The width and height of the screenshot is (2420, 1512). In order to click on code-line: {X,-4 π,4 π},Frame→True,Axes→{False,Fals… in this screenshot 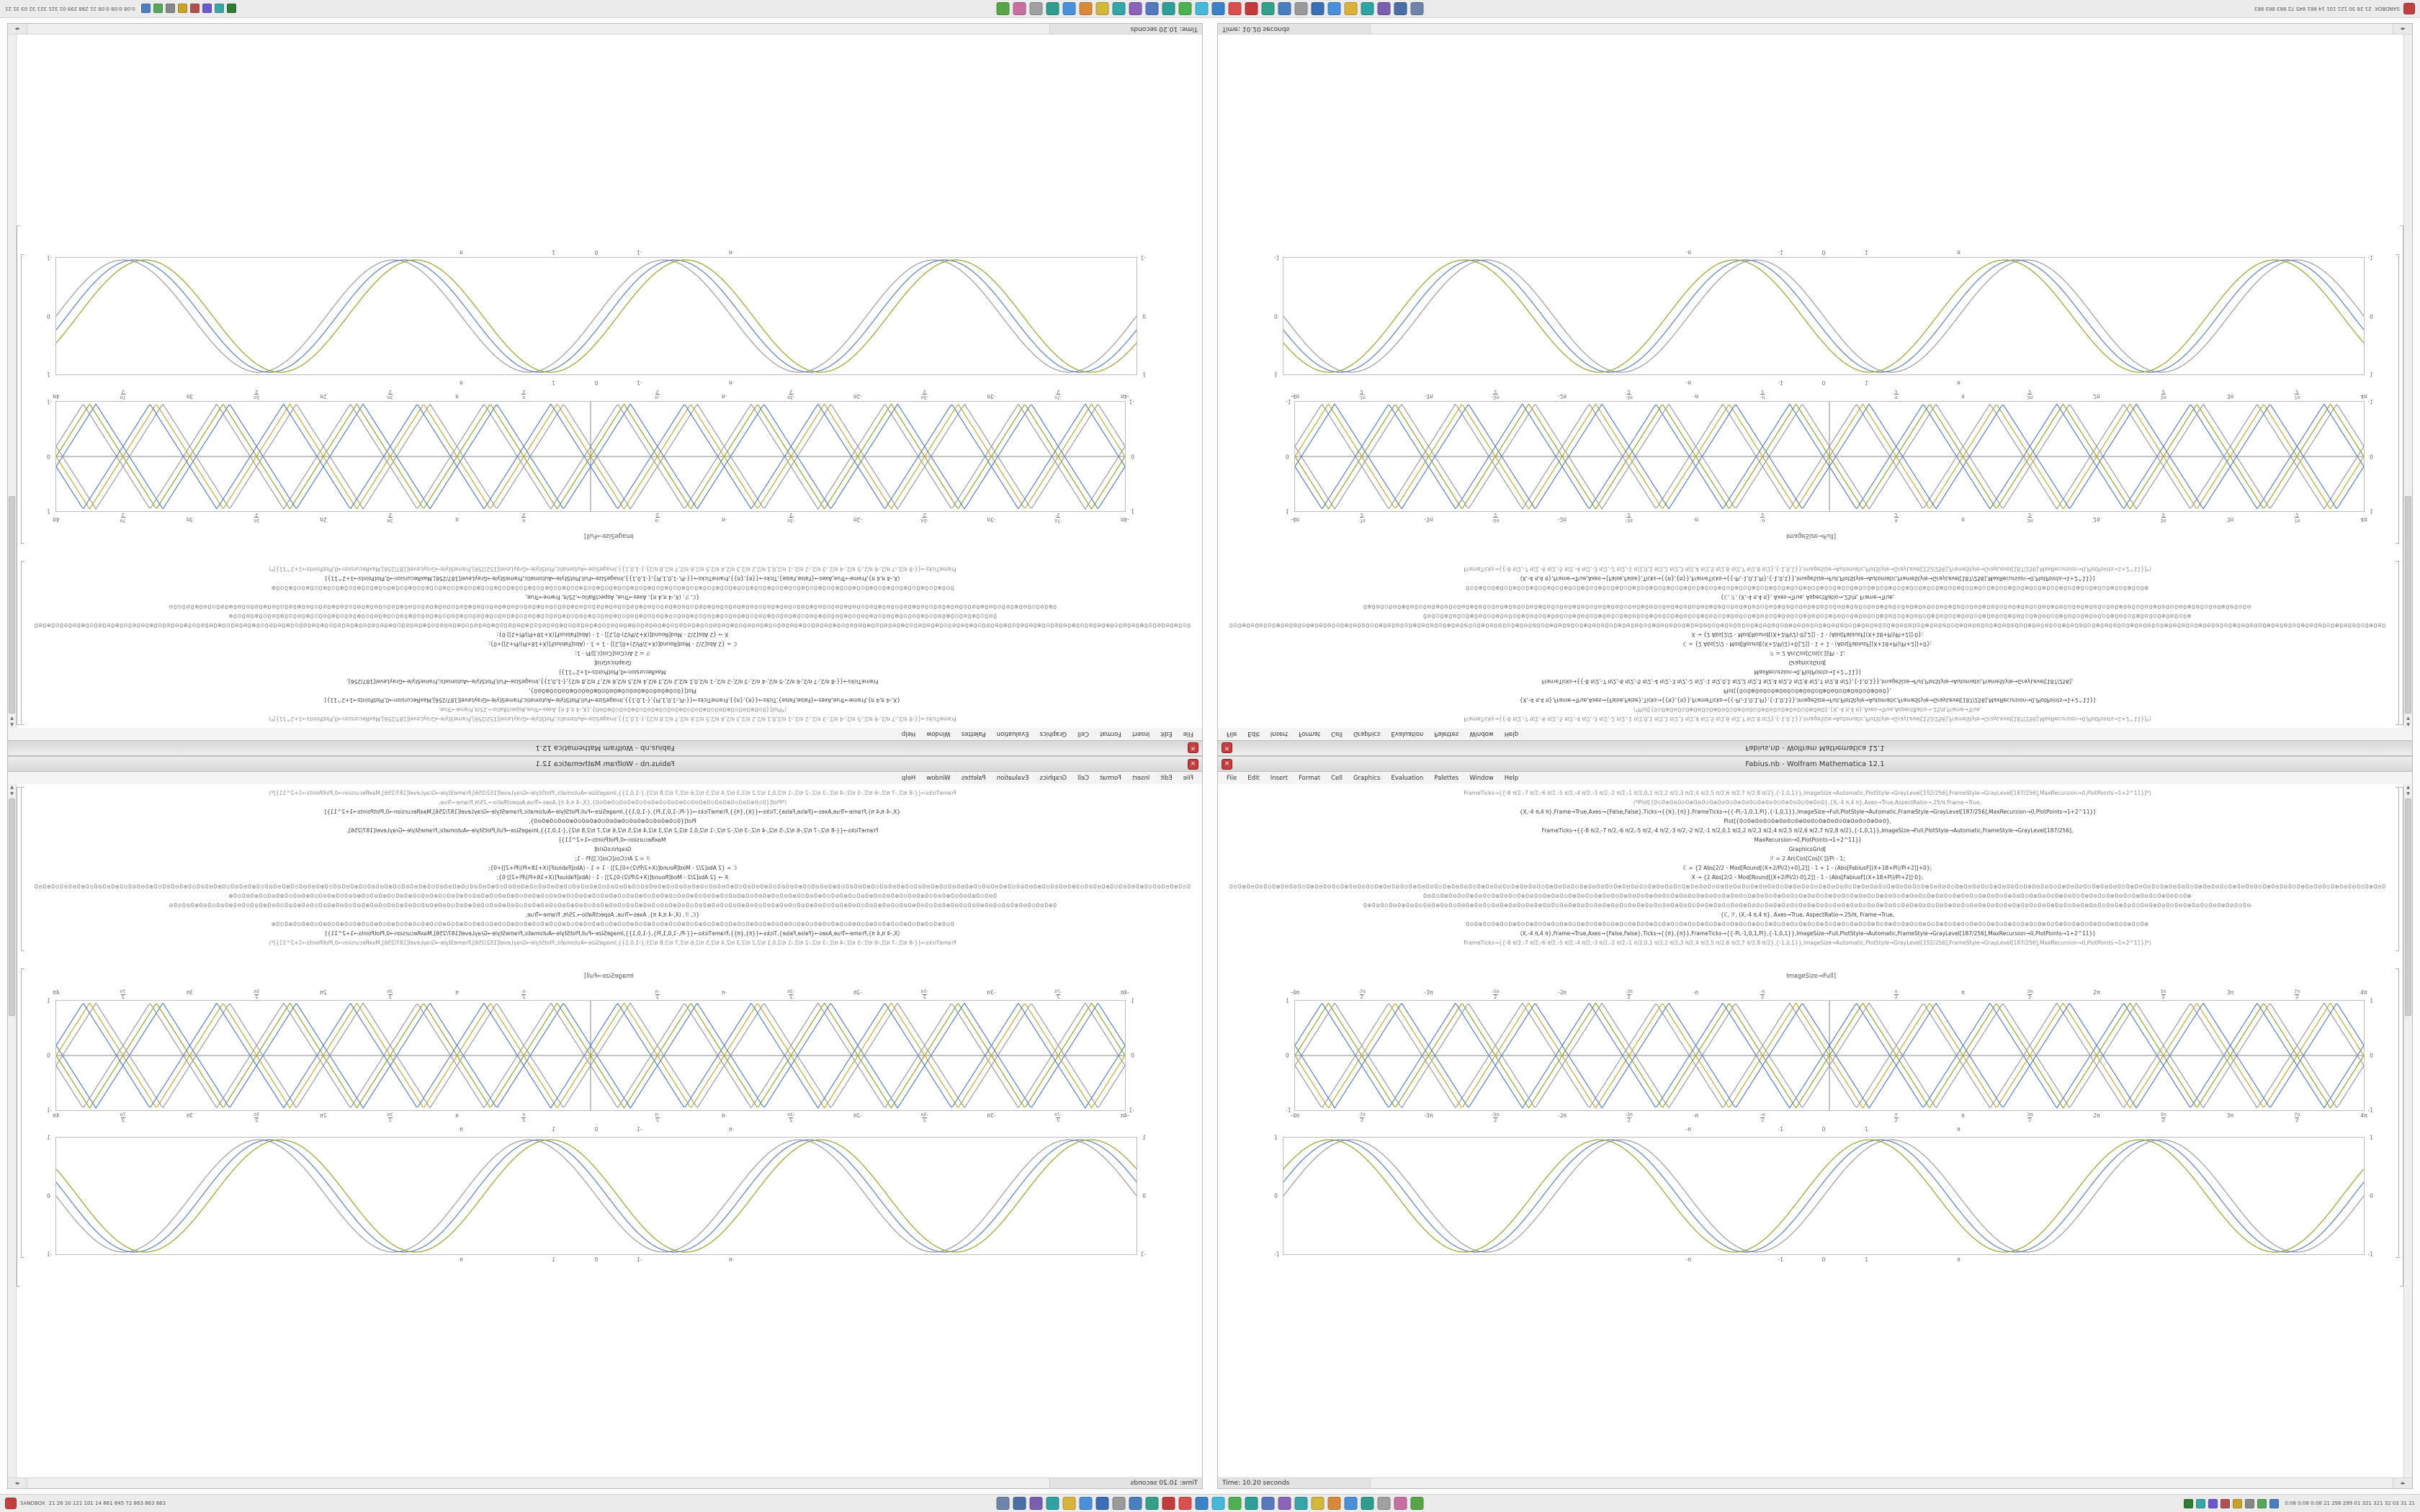, I will do `click(1808, 812)`.